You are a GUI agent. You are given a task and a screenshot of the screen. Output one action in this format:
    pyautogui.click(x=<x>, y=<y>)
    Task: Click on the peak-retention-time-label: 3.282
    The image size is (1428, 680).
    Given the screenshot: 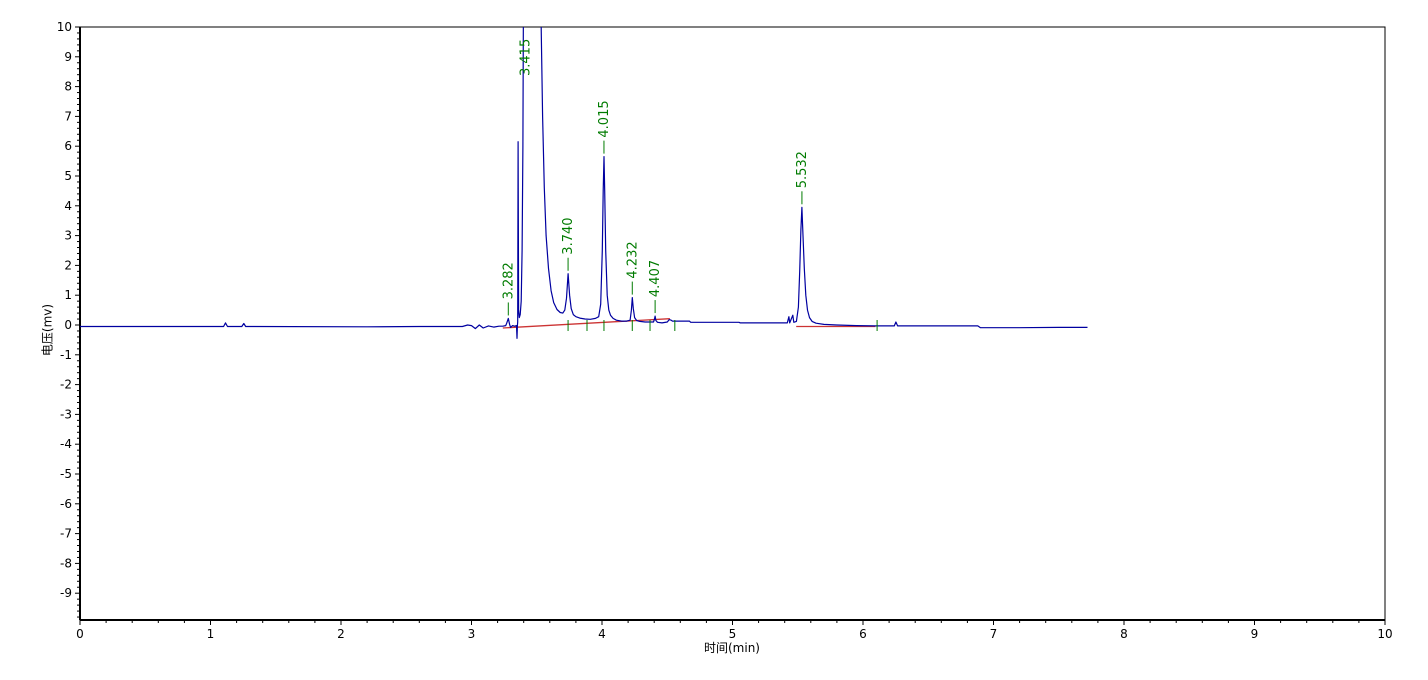 What is the action you would take?
    pyautogui.click(x=508, y=280)
    